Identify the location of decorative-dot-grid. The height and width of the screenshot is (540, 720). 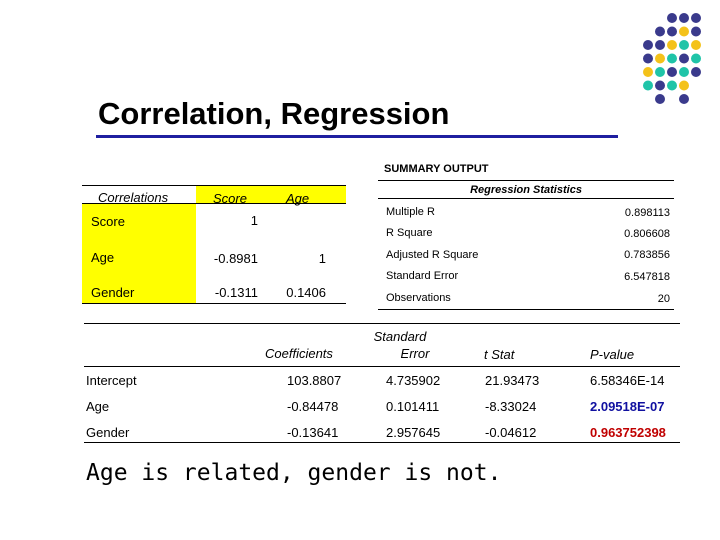
(672, 58).